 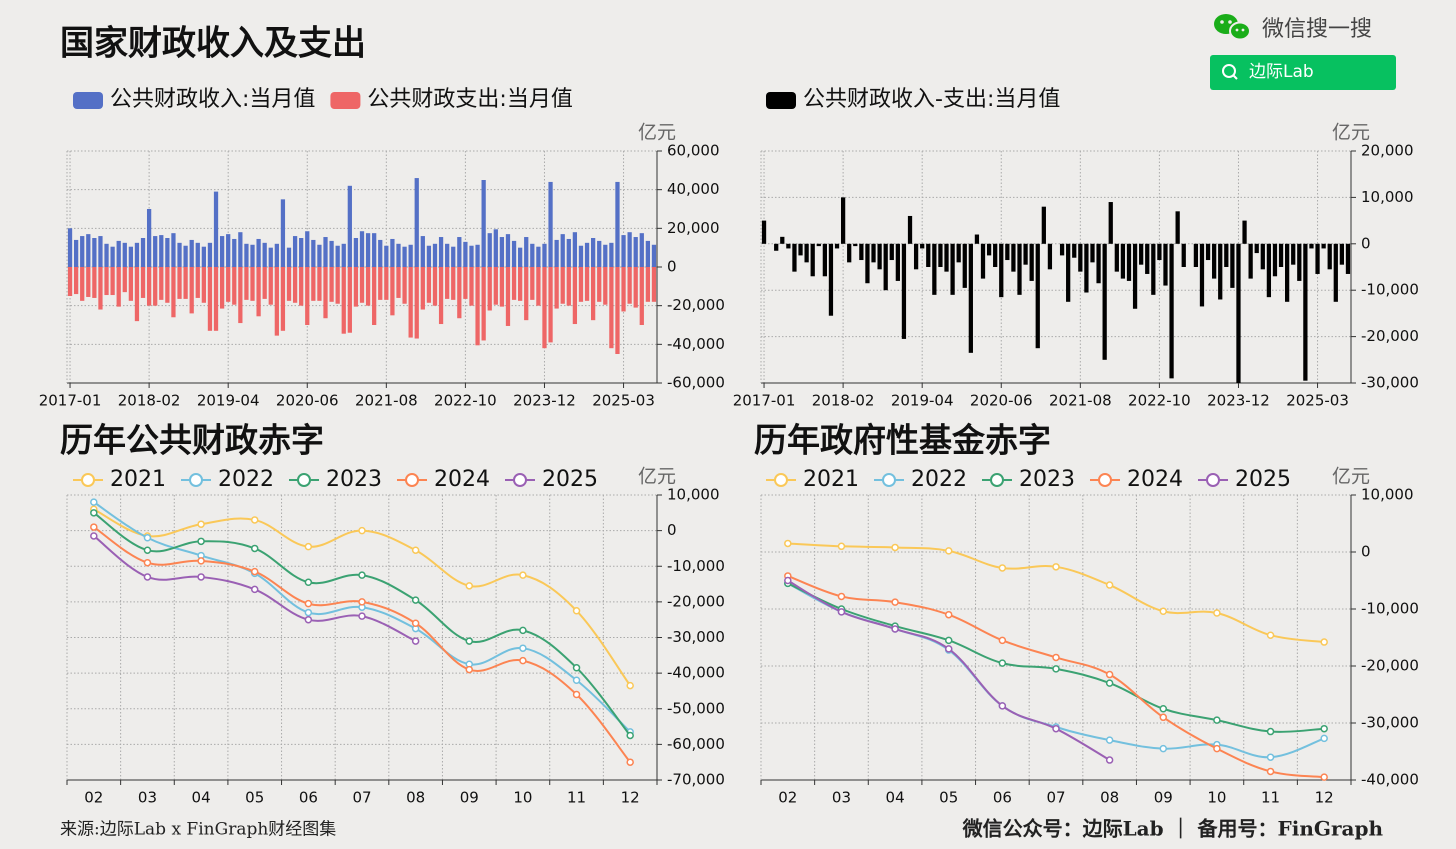 I want to click on legend-label: 2022, so click(x=246, y=479).